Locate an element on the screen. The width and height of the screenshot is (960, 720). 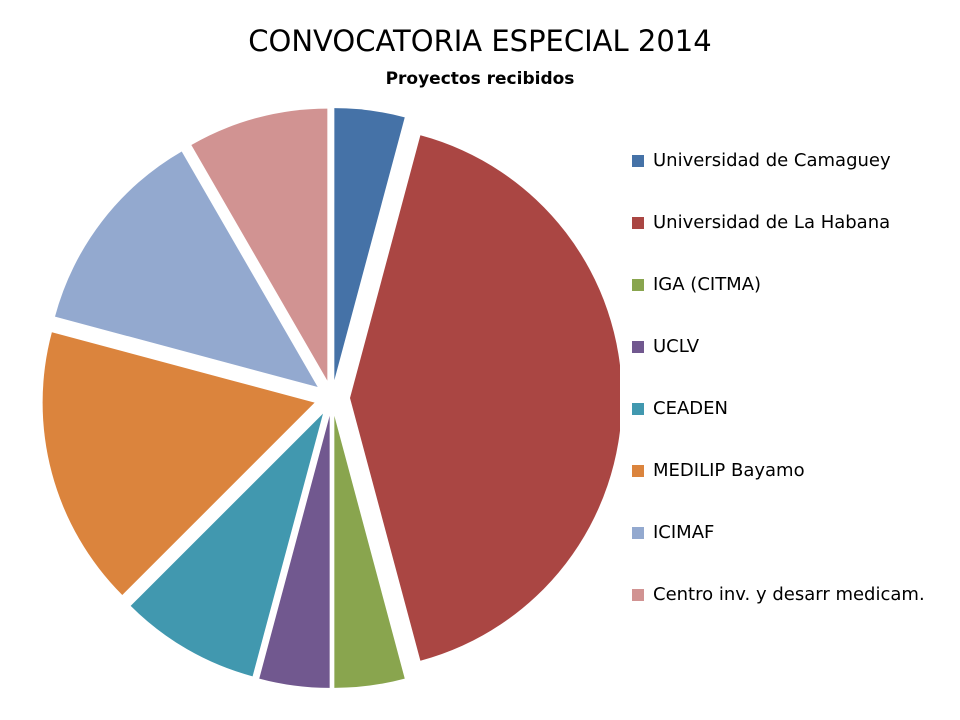
legend-label: ICIMAF is located at coordinates (684, 532).